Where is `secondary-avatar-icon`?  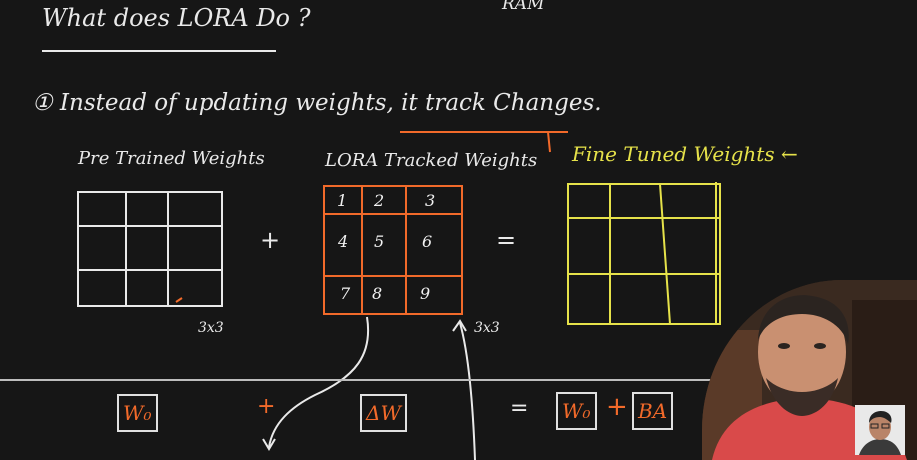 secondary-avatar-icon is located at coordinates (880, 430).